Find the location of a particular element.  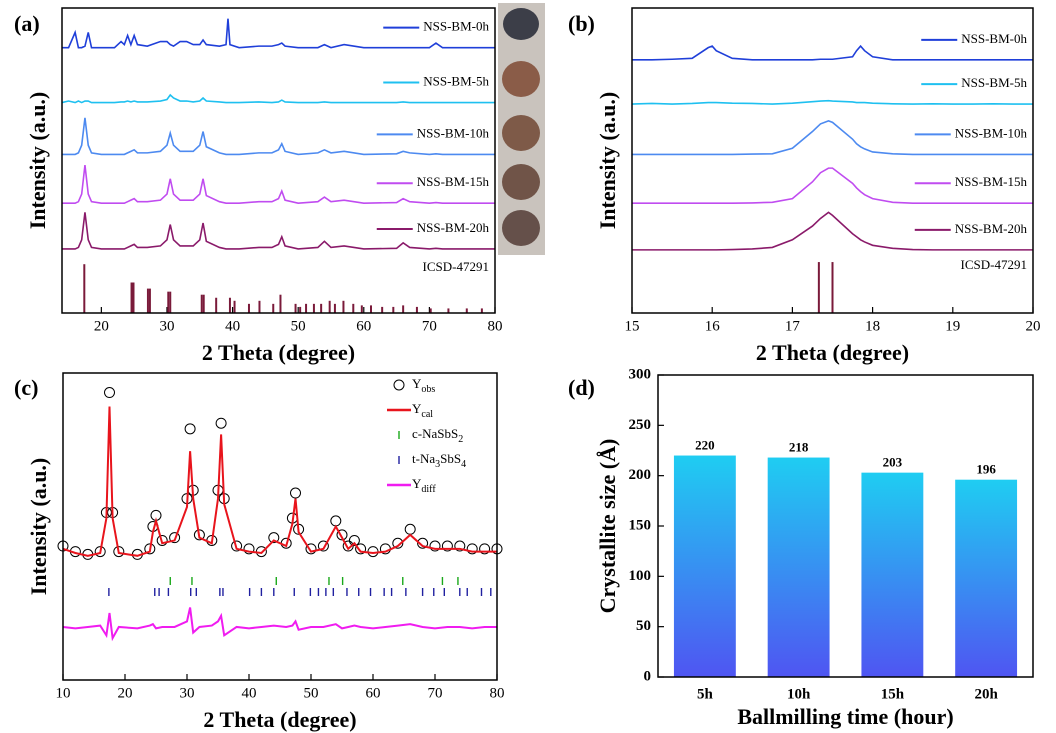

legend-label: t-Na3SbS4 is located at coordinates (439, 460).